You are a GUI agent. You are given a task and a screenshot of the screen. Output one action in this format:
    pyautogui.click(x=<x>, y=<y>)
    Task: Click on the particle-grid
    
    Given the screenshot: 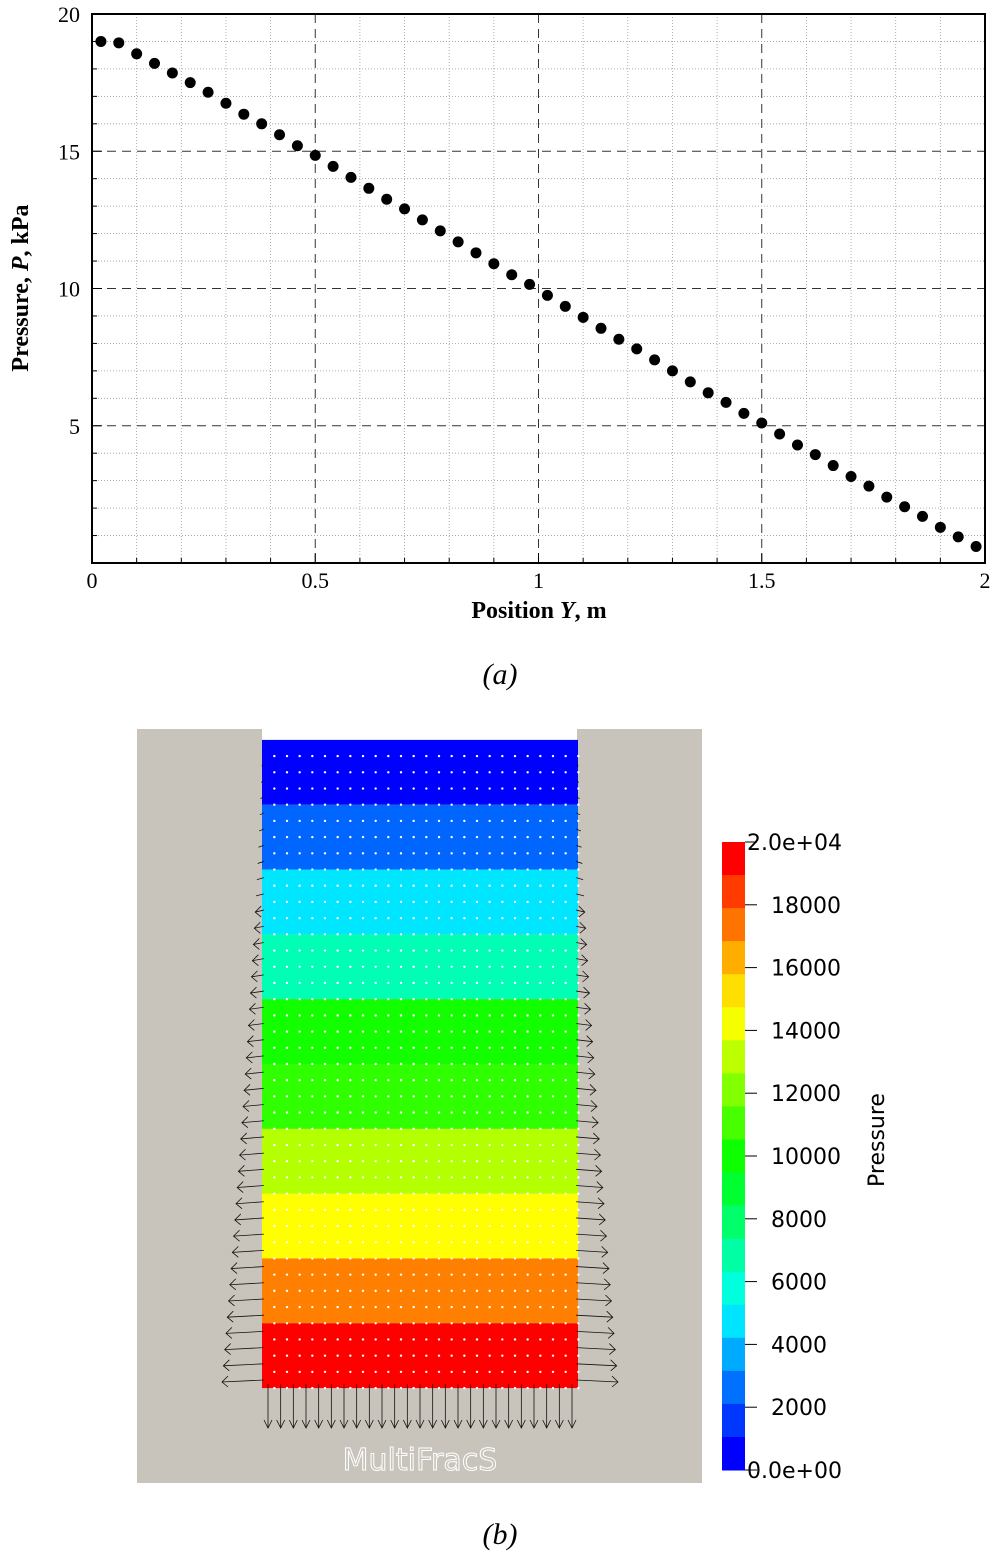 What is the action you would take?
    pyautogui.click(x=421, y=1066)
    